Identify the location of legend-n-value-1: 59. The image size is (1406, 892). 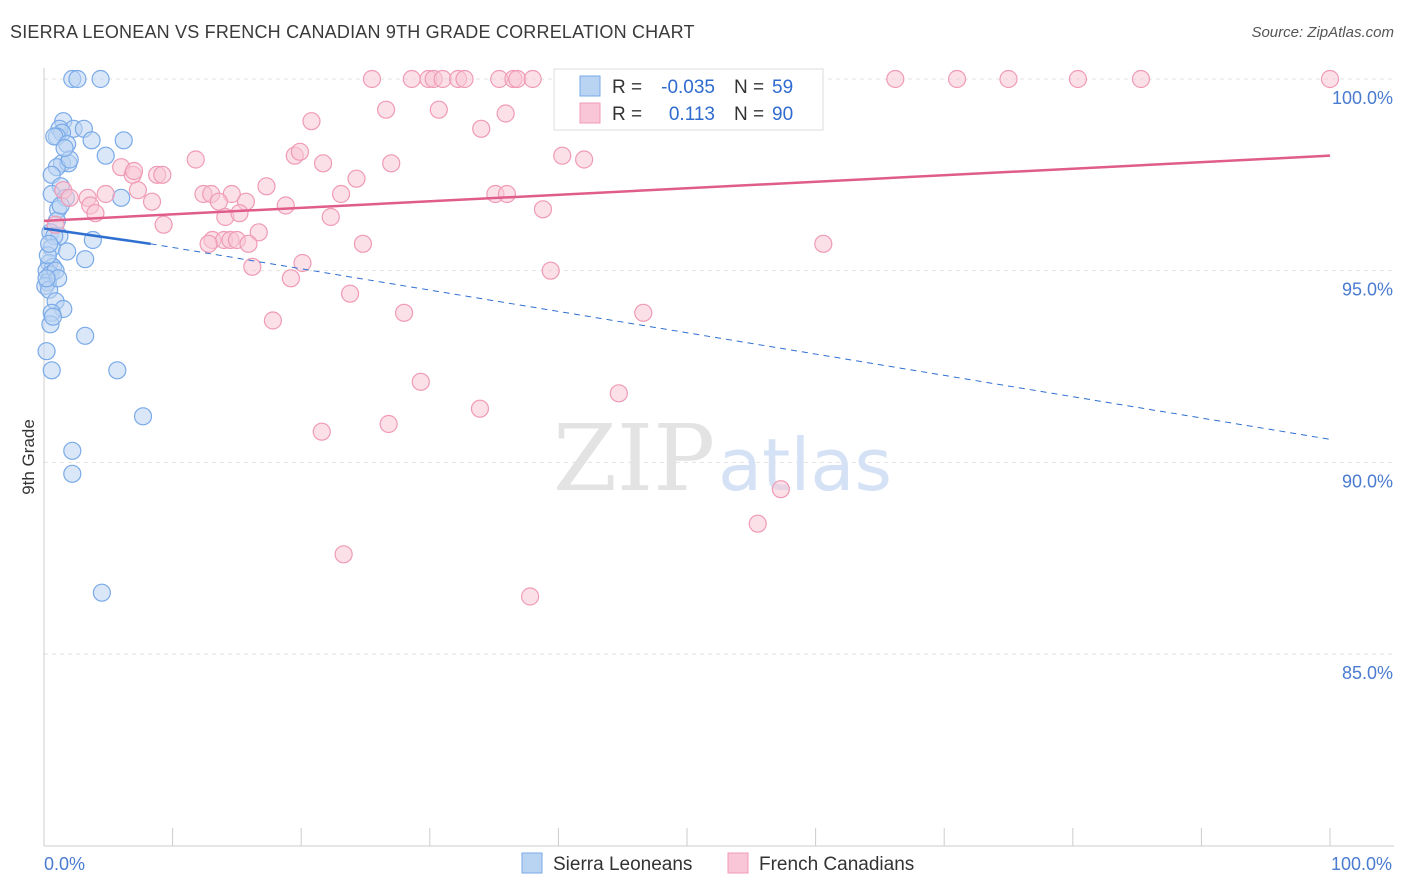
(782, 87).